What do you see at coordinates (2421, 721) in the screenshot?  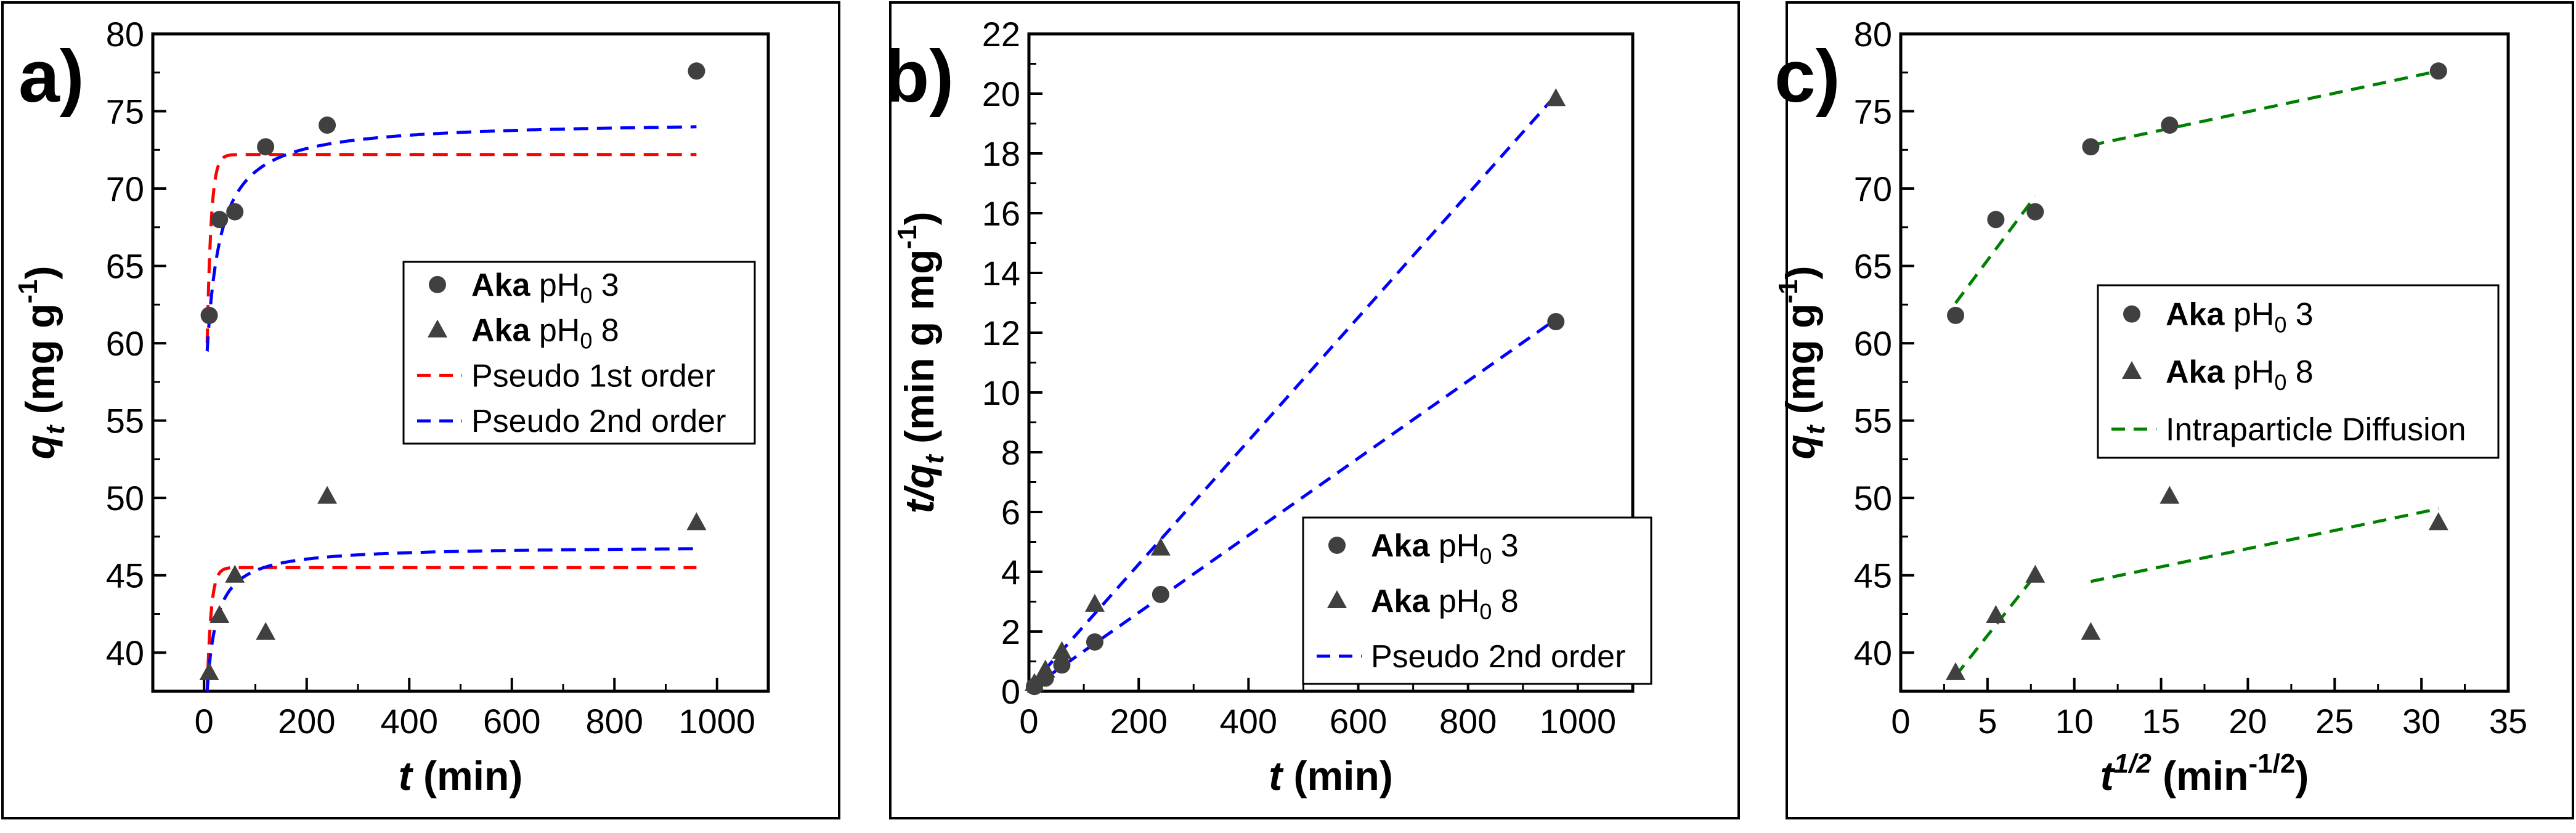 I see `x-tick-label: 30` at bounding box center [2421, 721].